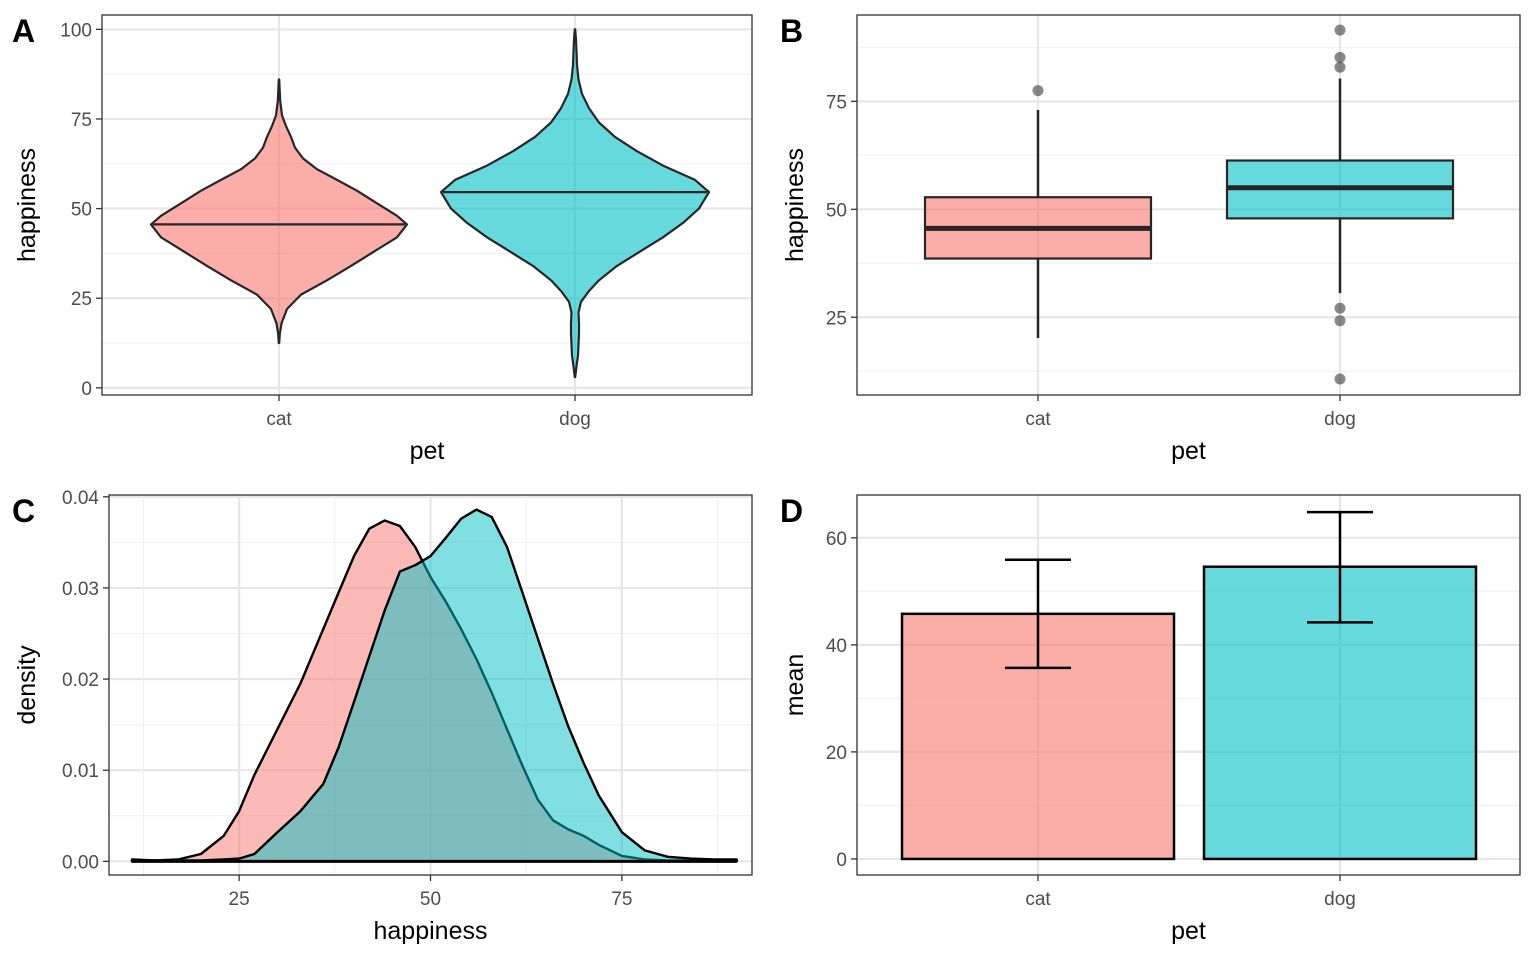 This screenshot has height=960, width=1536. What do you see at coordinates (836, 539) in the screenshot?
I see `y-tick-label: 60` at bounding box center [836, 539].